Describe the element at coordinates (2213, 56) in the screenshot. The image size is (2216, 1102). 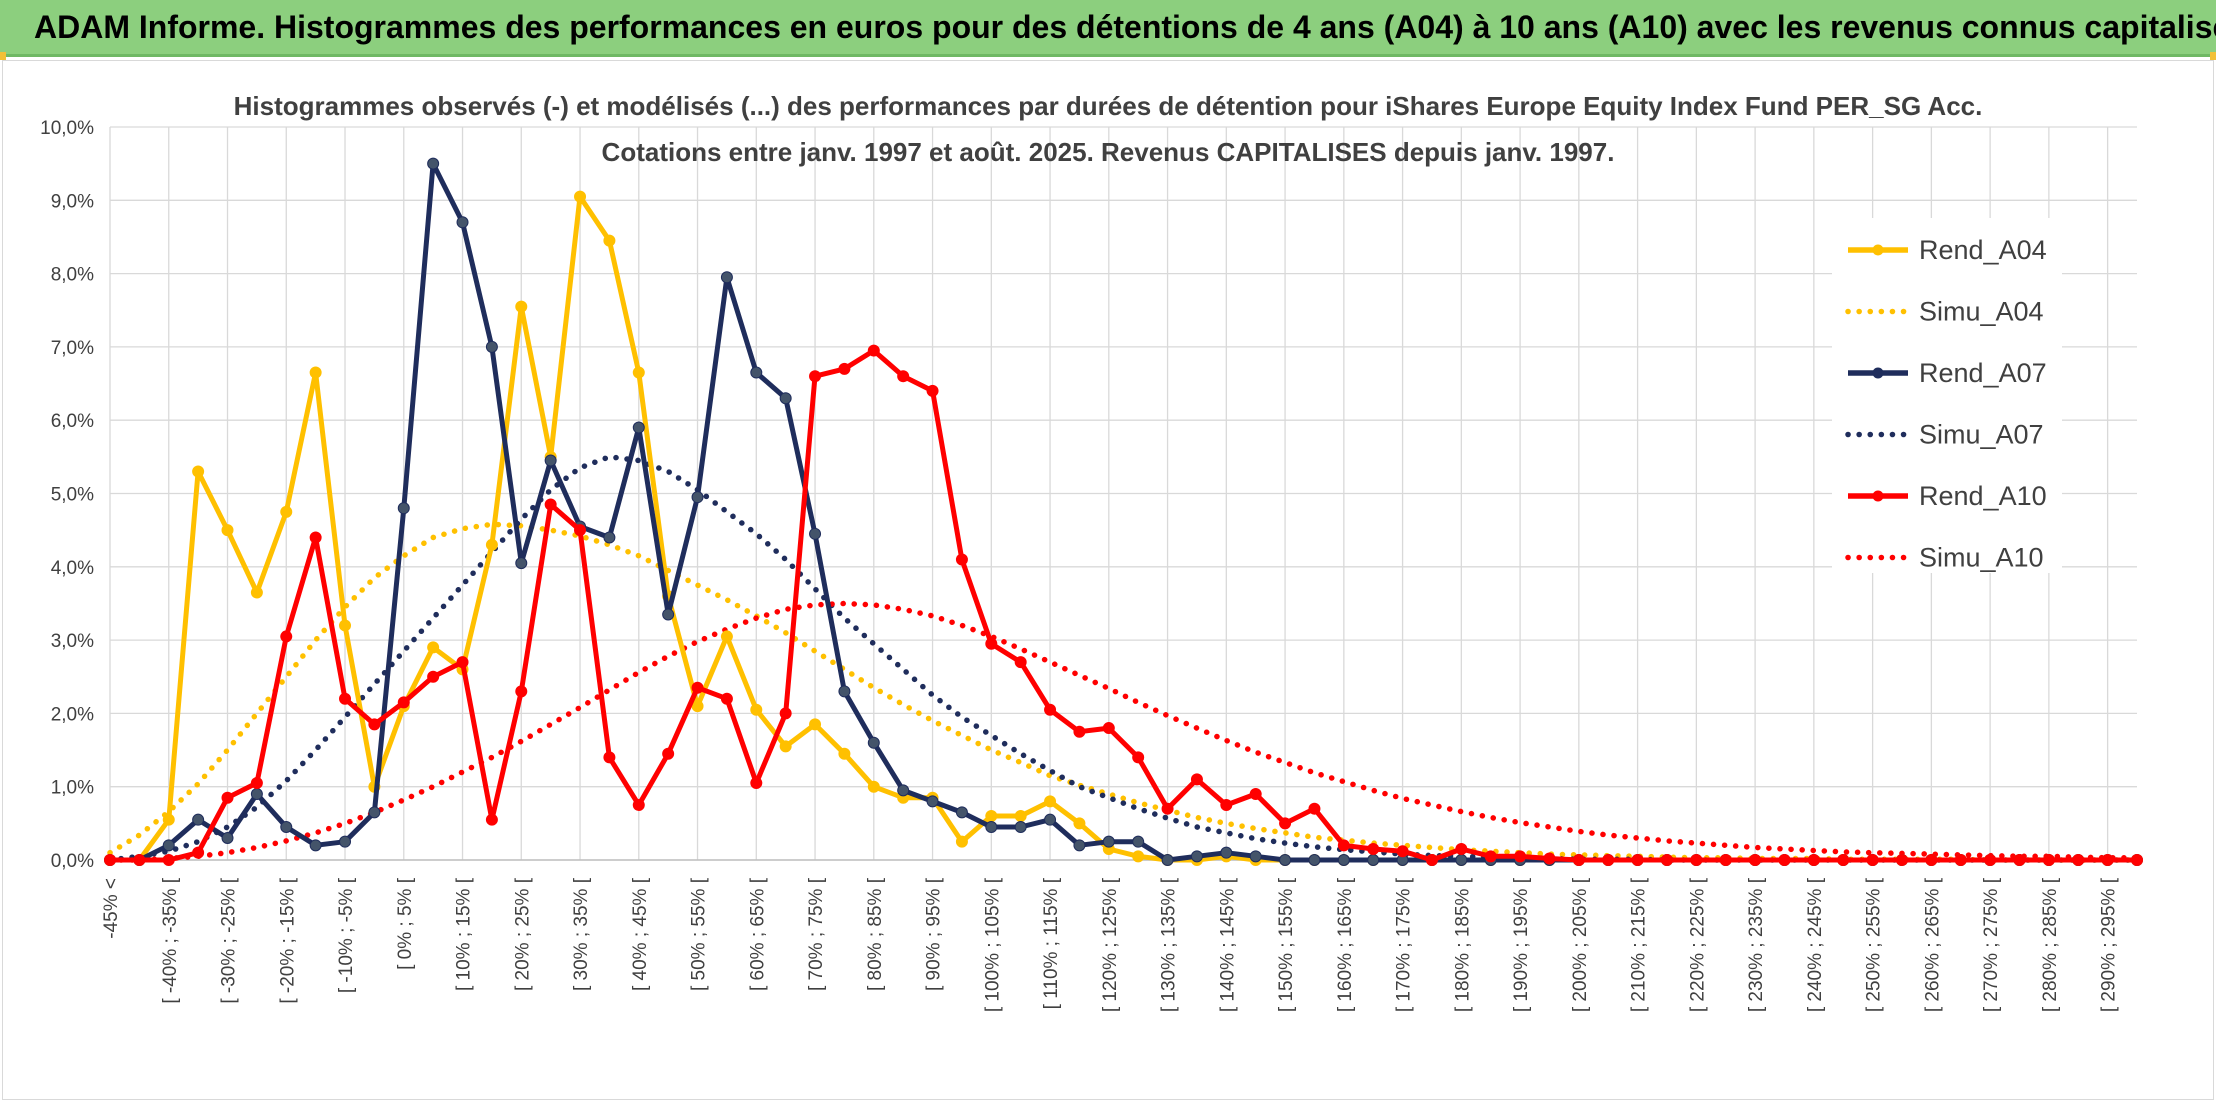
I see `frame-corner-right` at that location.